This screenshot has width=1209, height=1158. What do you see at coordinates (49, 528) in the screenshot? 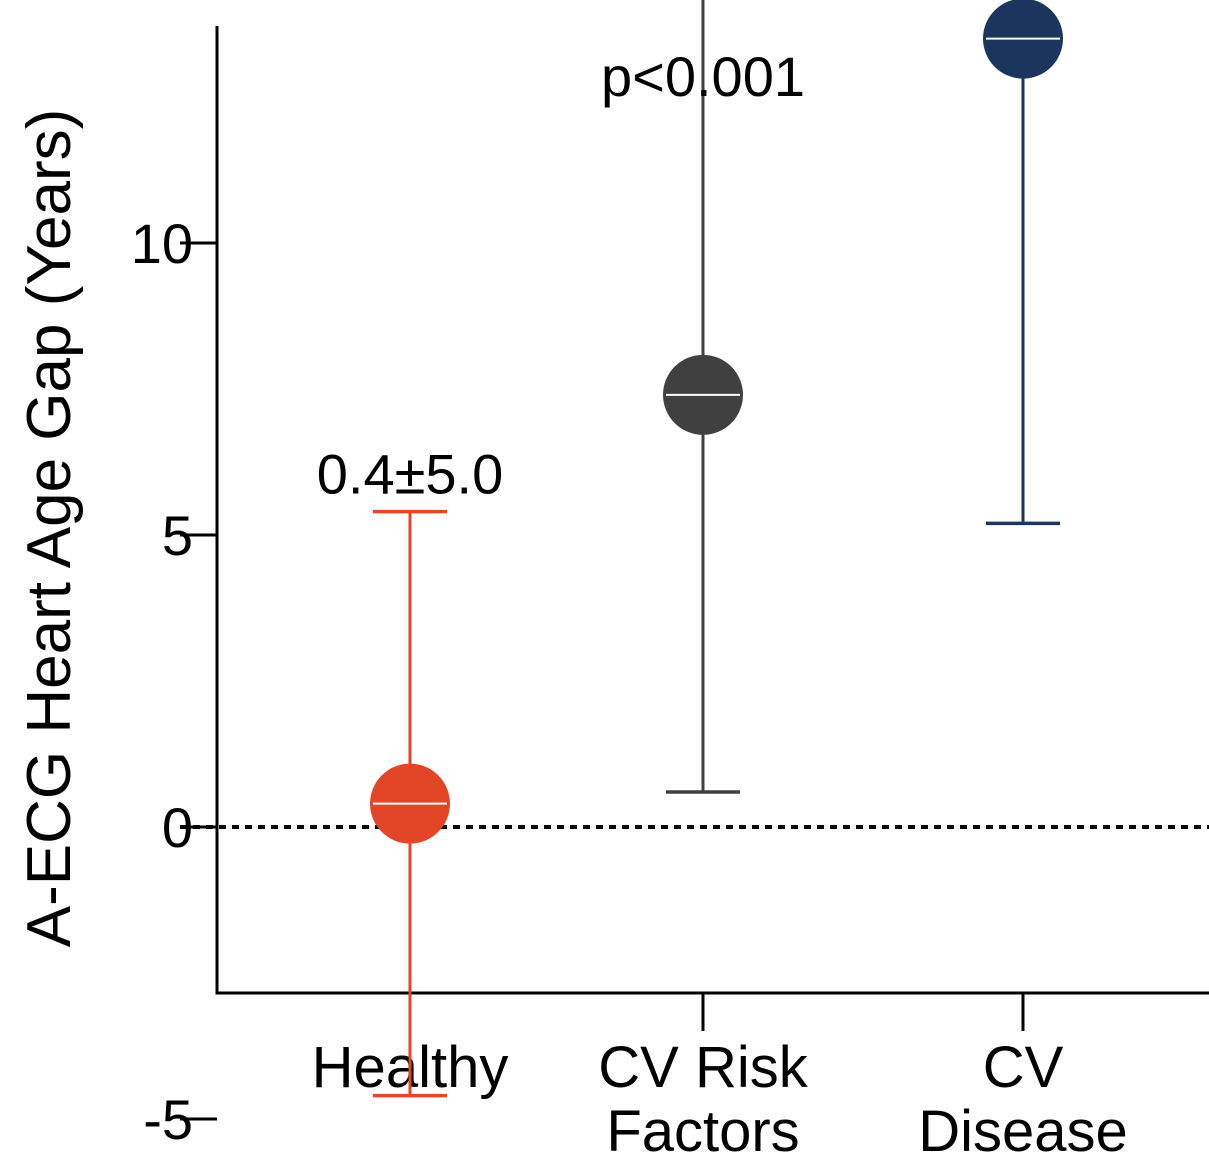
I see `y-axis-label: A-ECG Heart Age Gap (Years)` at bounding box center [49, 528].